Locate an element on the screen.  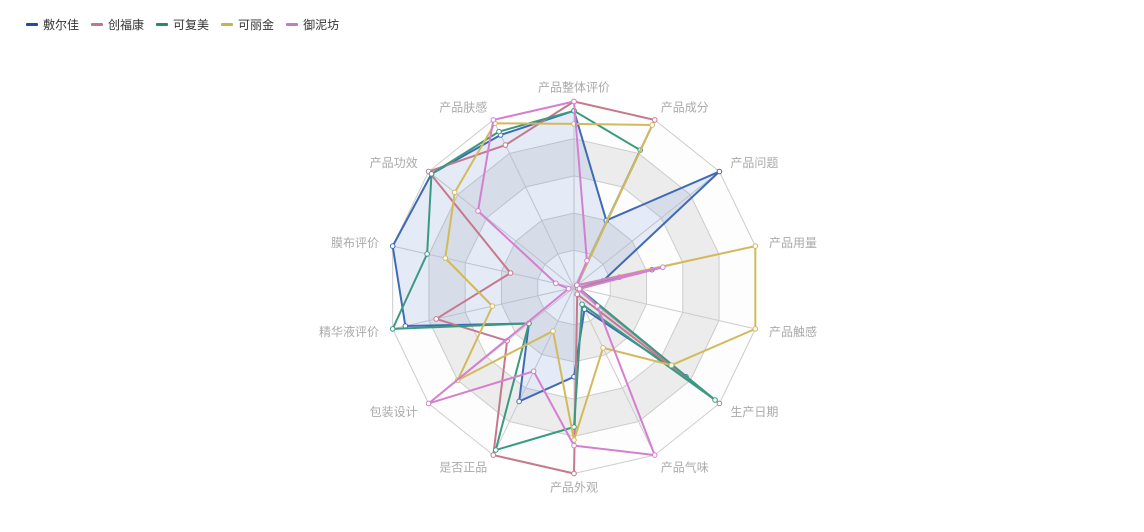
legend: 敷尔佳 创福康 可复美 可丽金 御泥坊 is located at coordinates (182, 24).